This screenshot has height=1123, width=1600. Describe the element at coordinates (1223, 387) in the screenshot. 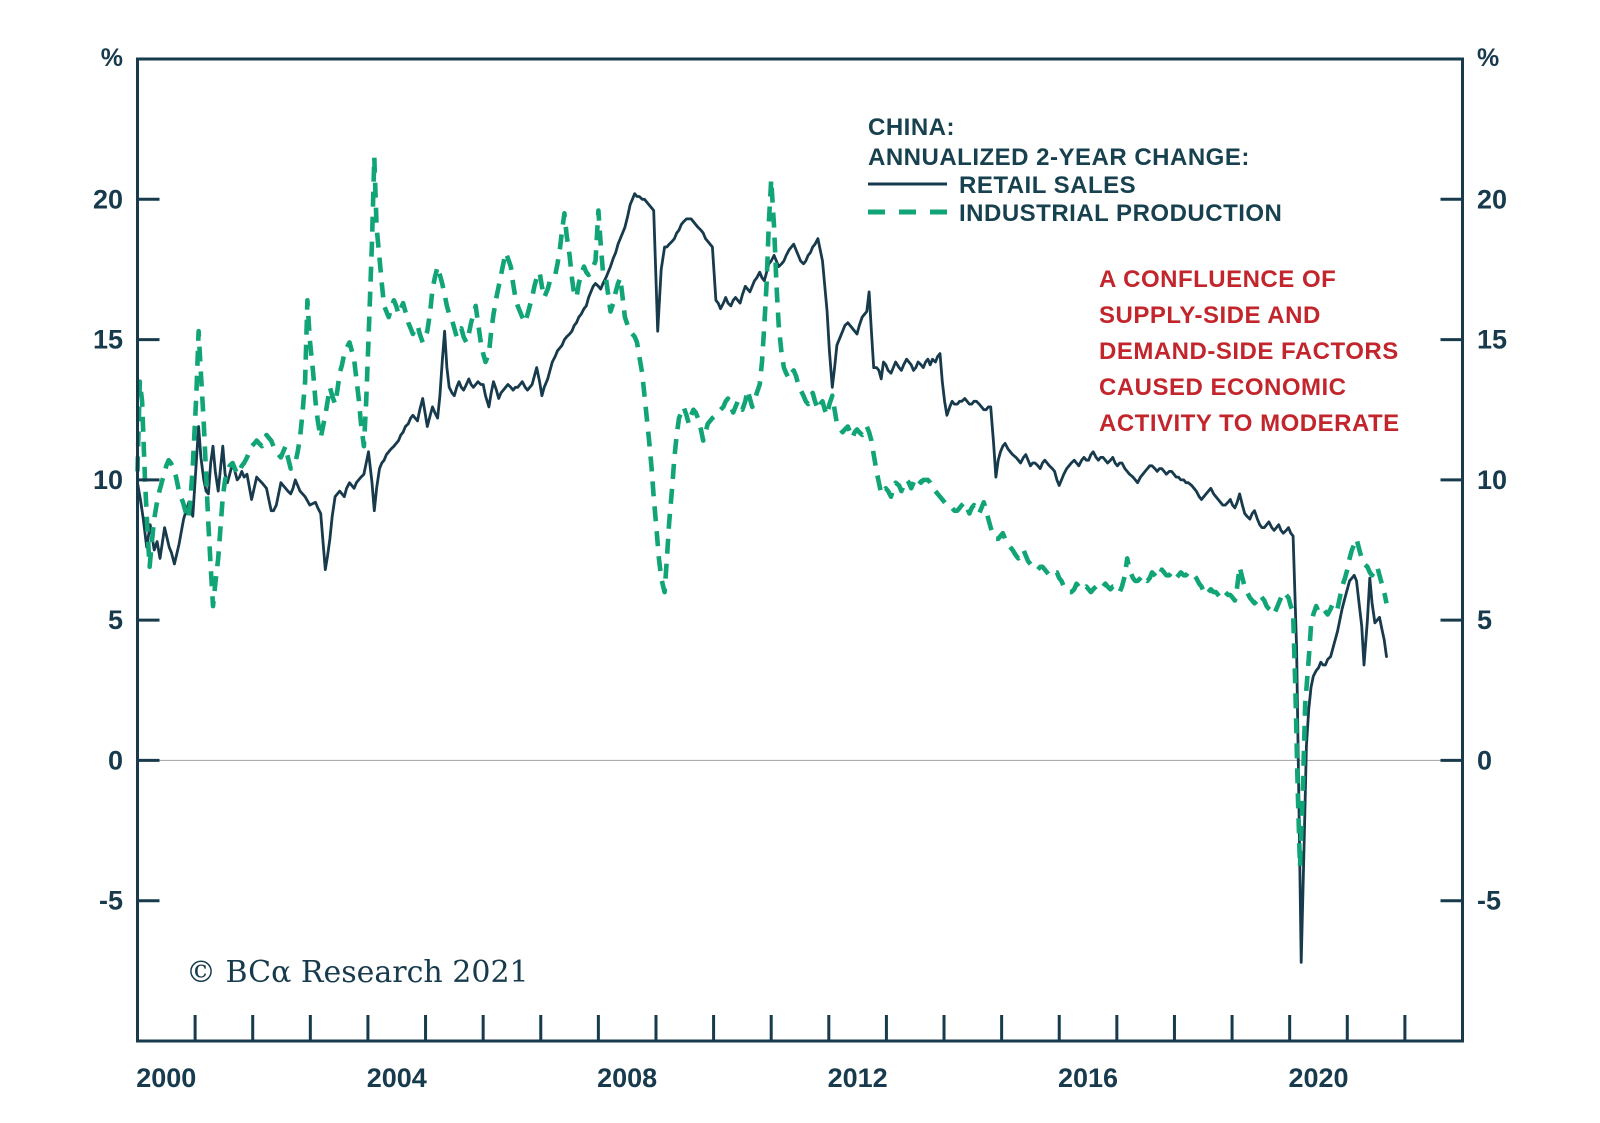

I see `annotation-line: CAUSED ECONOMIC` at that location.